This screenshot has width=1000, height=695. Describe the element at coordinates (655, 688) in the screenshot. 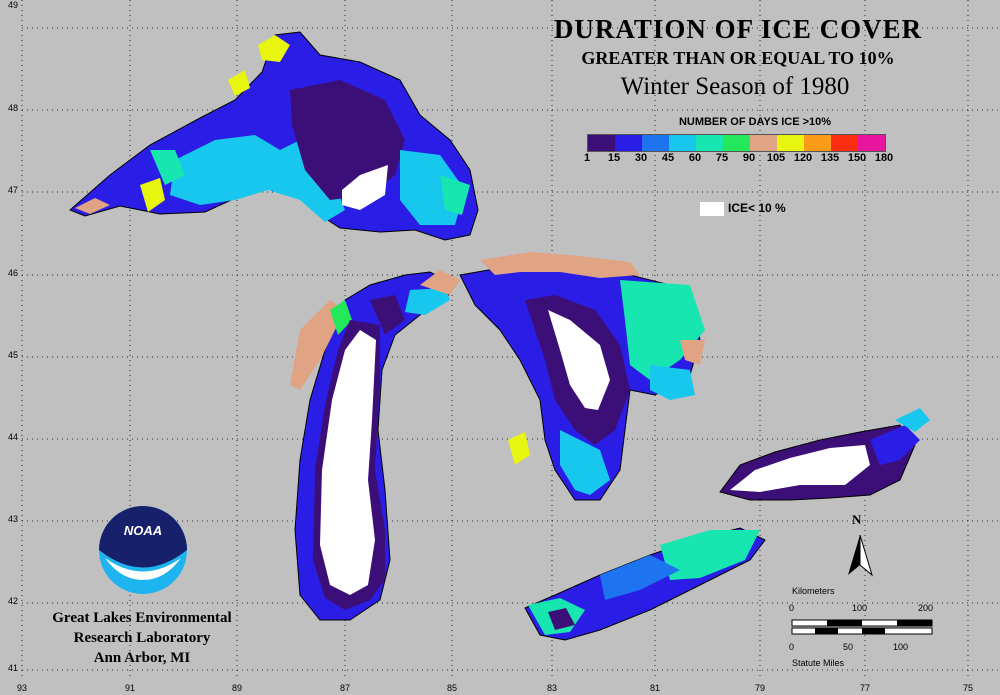

I see `longitude-label: 81` at that location.